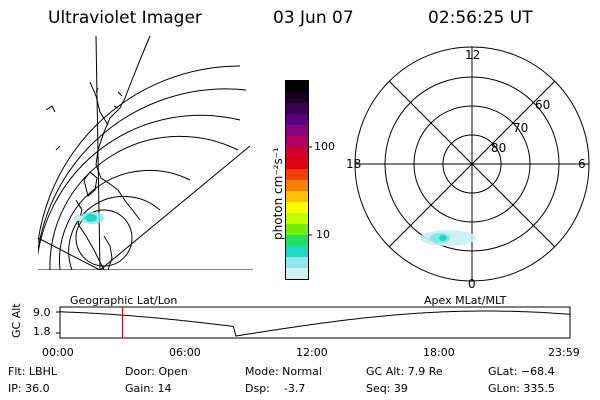 The width and height of the screenshot is (600, 400). Describe the element at coordinates (123, 128) in the screenshot. I see `coastline` at that location.